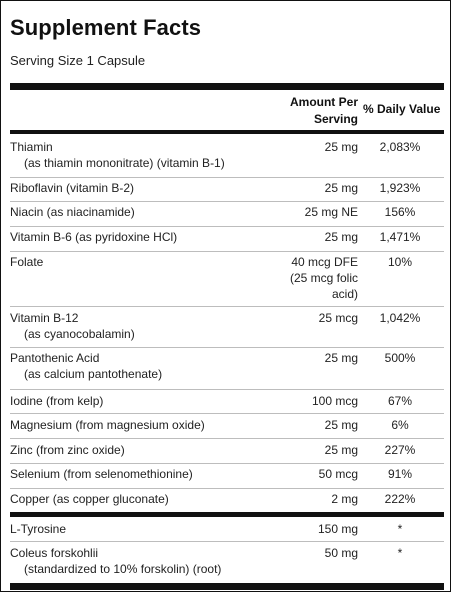 The image size is (453, 594). What do you see at coordinates (54, 553) in the screenshot?
I see `ingredient-name: Coleus forskohlii` at bounding box center [54, 553].